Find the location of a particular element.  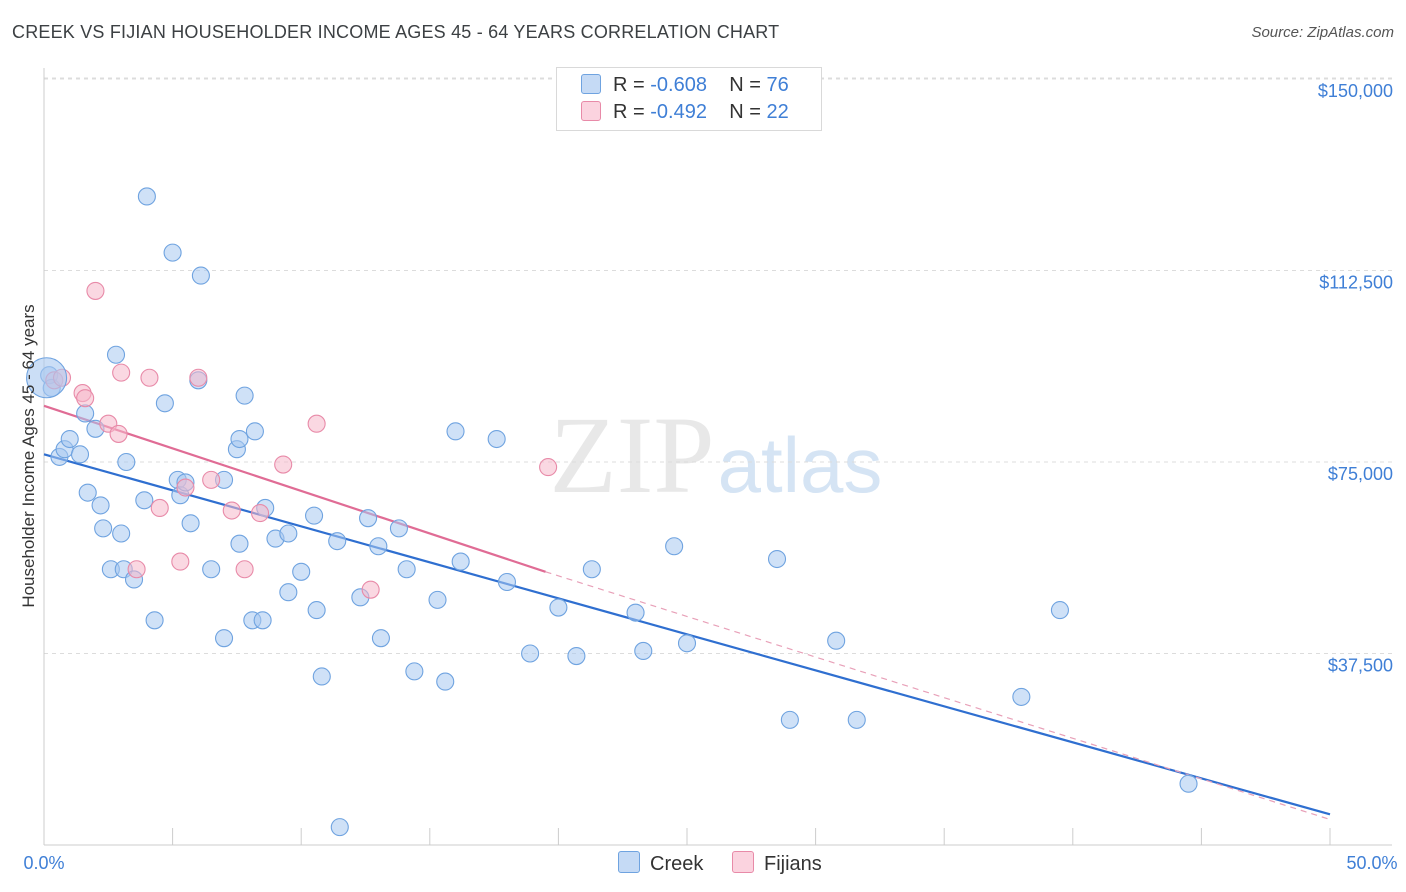

fijians-n-value: 22 is located at coordinates (777, 112).